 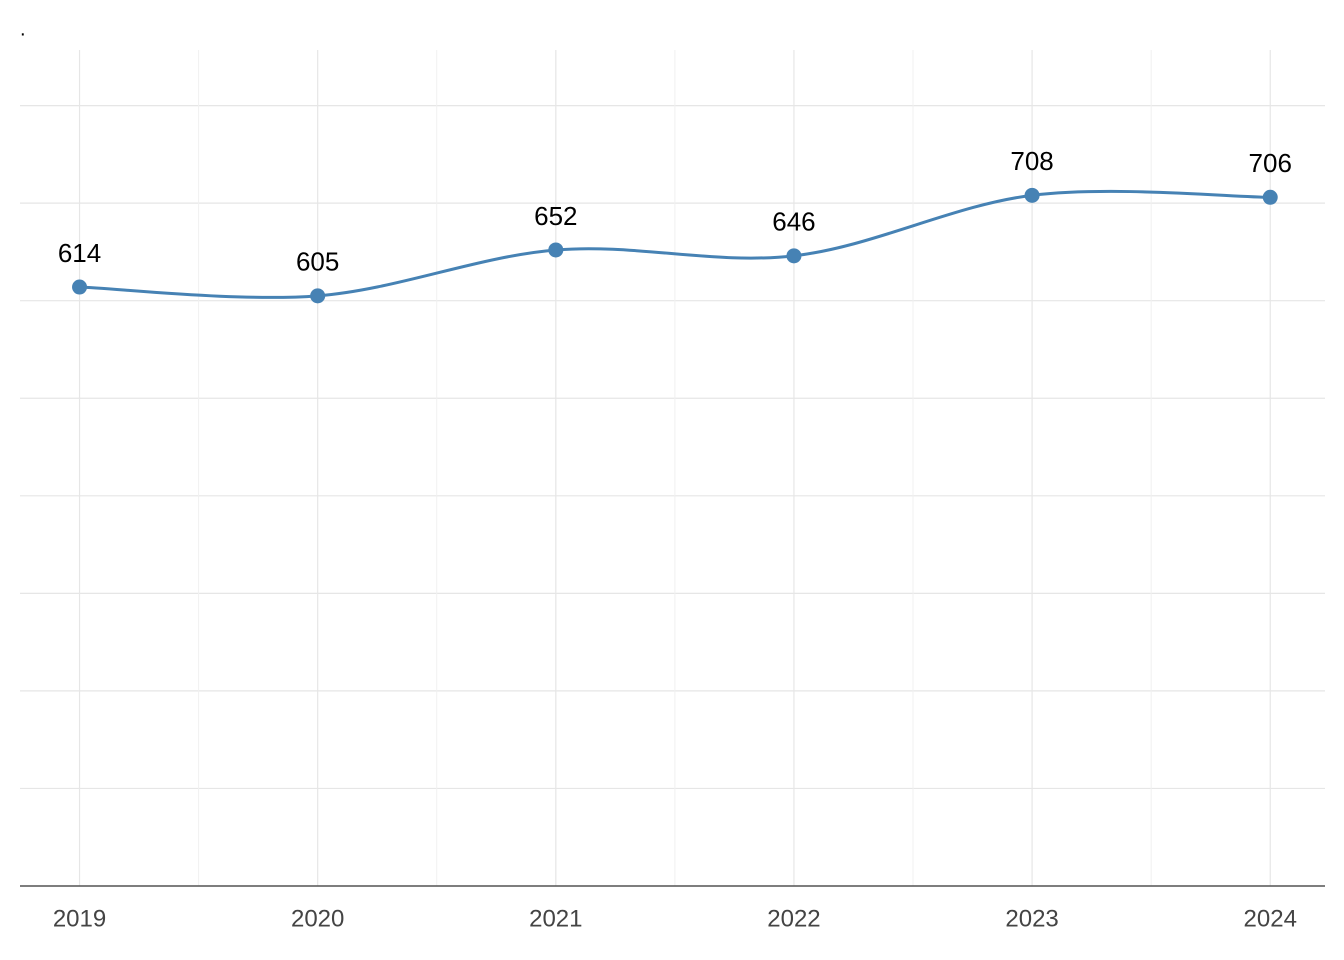 I want to click on data-label: 708, so click(x=1031, y=161).